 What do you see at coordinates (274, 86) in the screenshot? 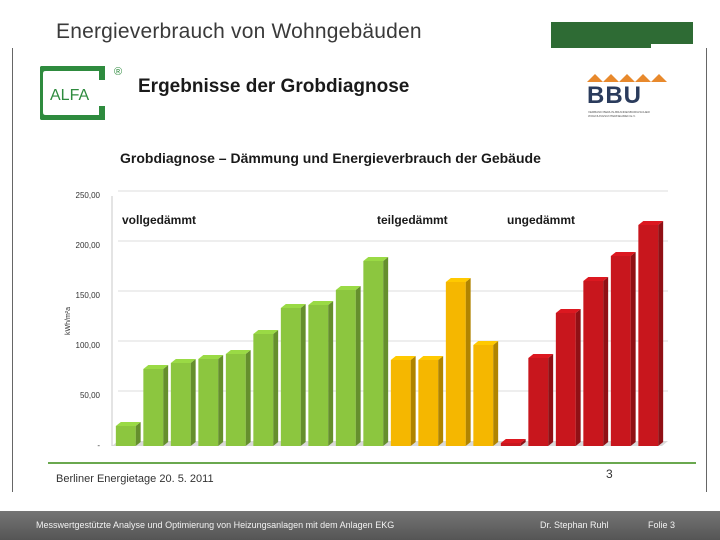
I see `header-title: Ergebnisse der Grobdiagnose` at bounding box center [274, 86].